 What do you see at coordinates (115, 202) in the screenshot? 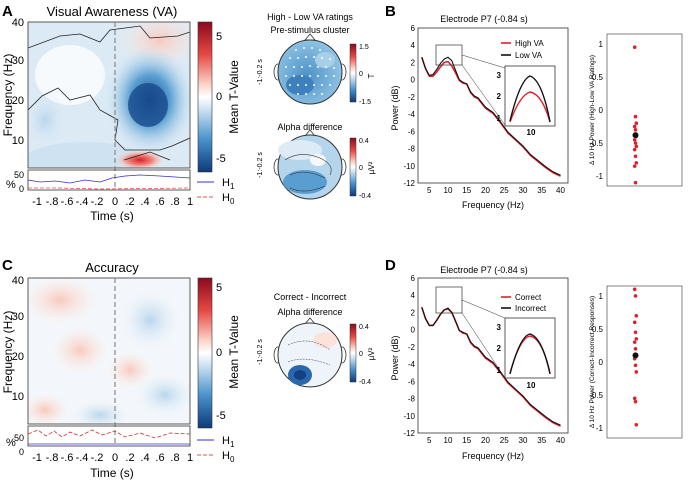
I see `xtick: 0` at bounding box center [115, 202].